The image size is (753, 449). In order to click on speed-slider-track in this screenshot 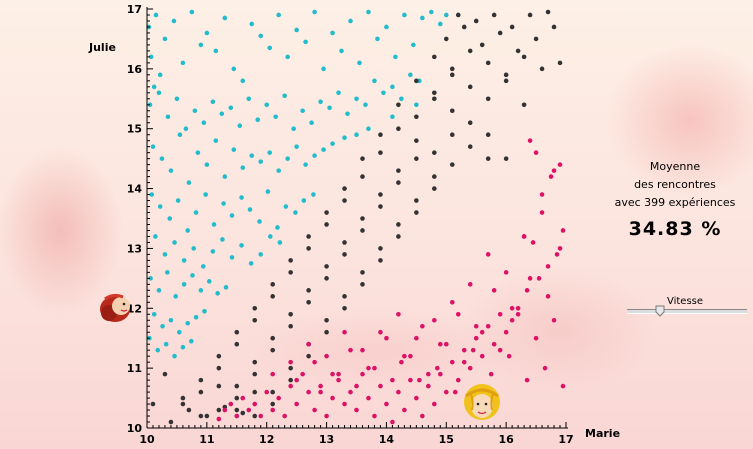, I will do `click(687, 311)`.